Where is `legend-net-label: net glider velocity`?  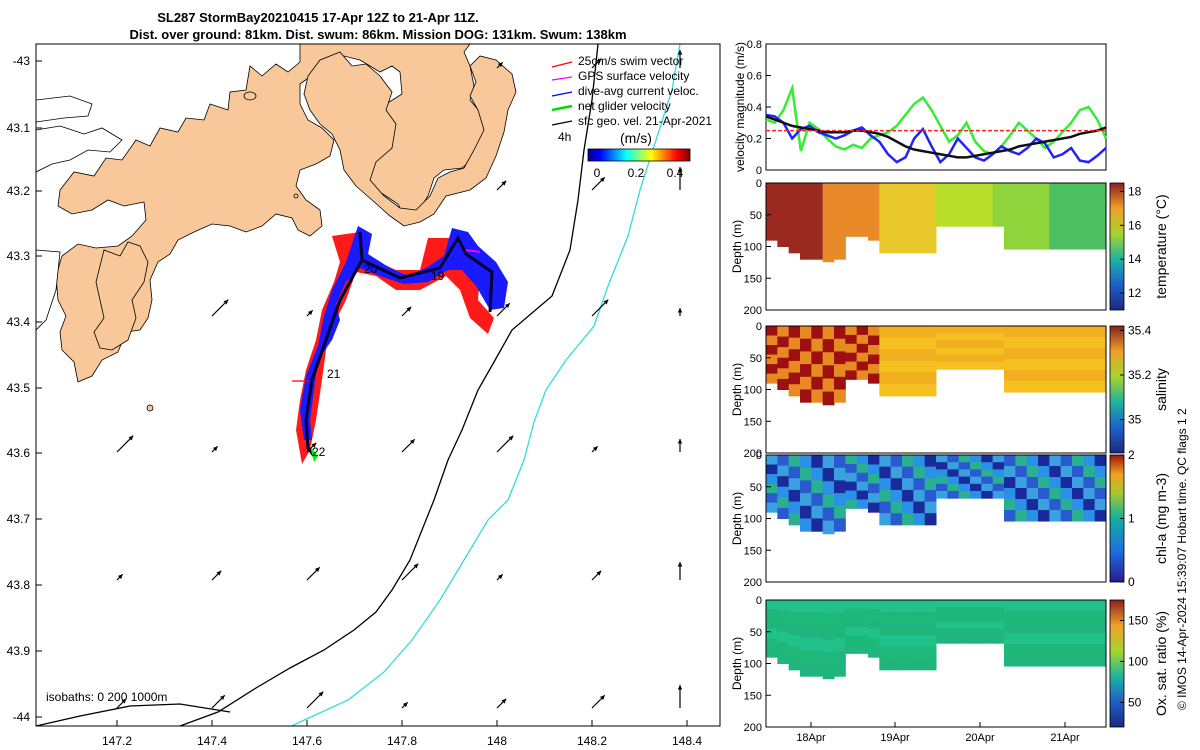
legend-net-label: net glider velocity is located at coordinates (624, 106).